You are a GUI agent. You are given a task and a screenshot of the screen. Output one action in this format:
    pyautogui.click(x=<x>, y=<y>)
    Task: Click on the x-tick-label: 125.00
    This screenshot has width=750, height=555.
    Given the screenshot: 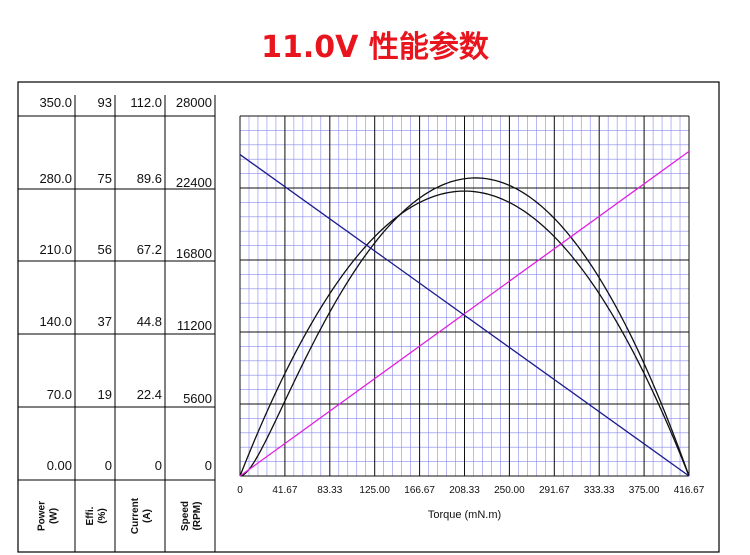 What is the action you would take?
    pyautogui.click(x=374, y=490)
    